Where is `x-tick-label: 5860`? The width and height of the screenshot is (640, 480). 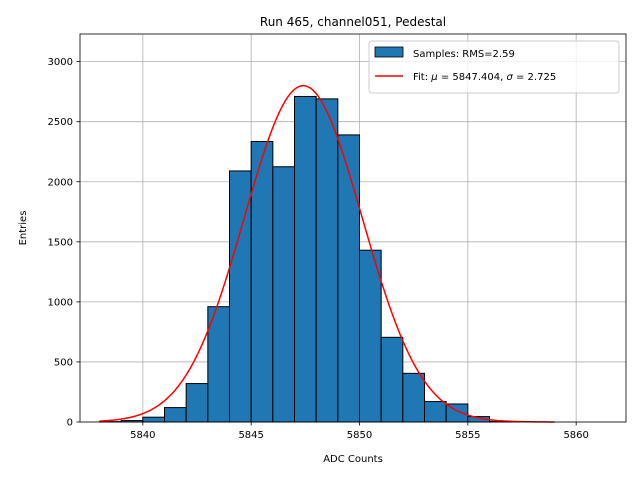
x-tick-label: 5860 is located at coordinates (575, 435).